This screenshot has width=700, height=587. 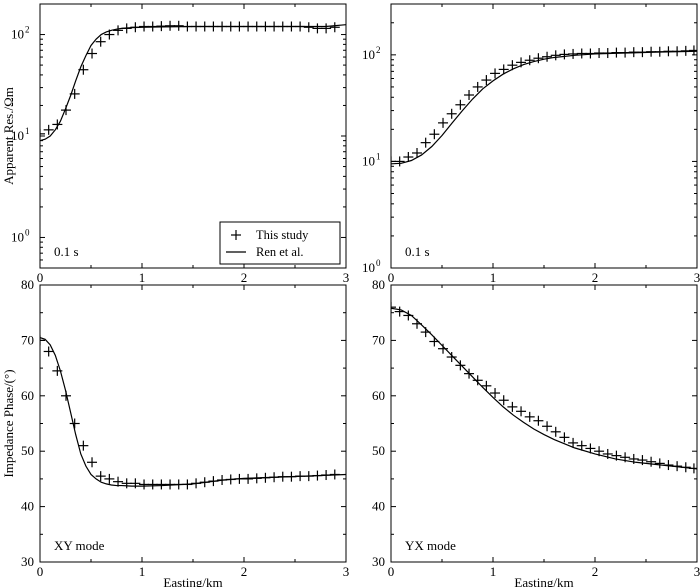 I want to click on panel-annotation: YX mode, so click(x=430, y=545).